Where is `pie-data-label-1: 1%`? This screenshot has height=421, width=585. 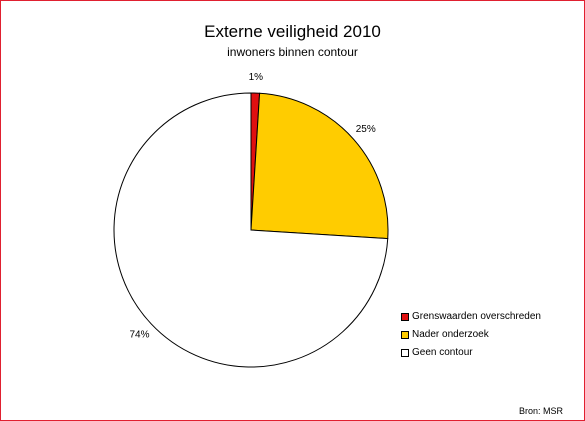
pie-data-label-1: 1% is located at coordinates (256, 77).